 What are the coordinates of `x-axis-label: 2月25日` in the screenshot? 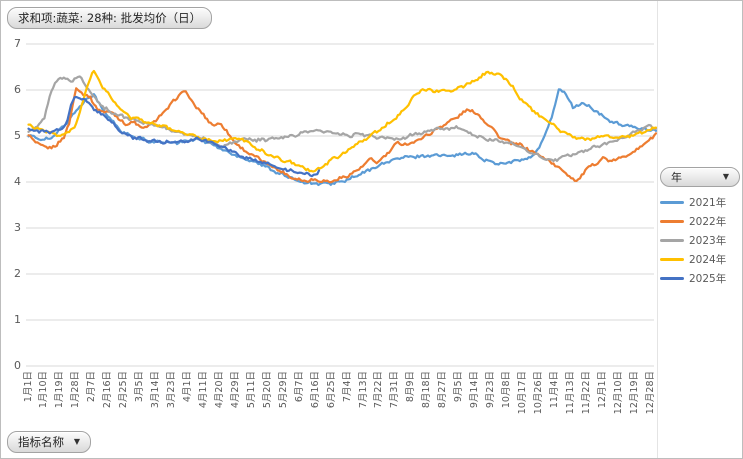 It's located at (124, 390).